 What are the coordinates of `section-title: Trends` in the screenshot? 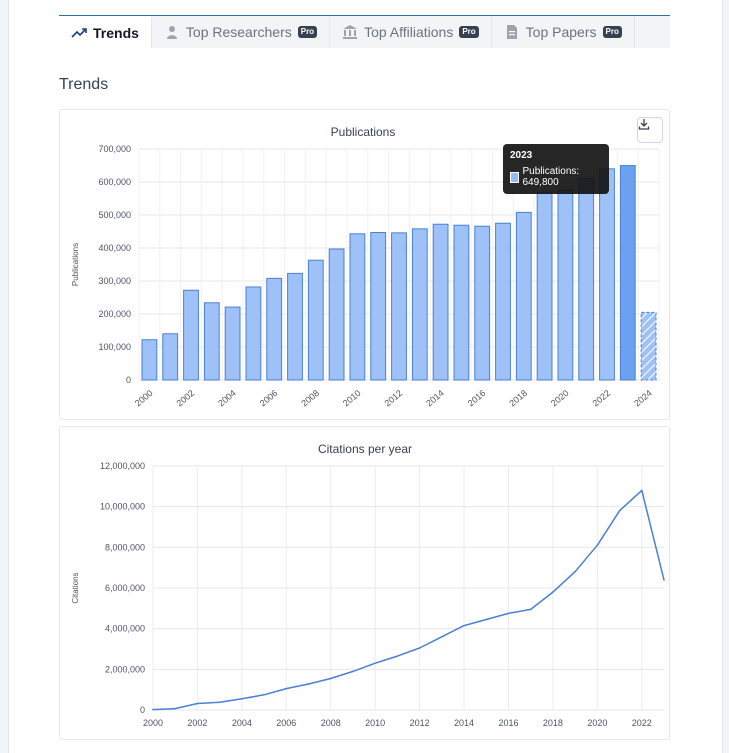 It's located at (84, 84).